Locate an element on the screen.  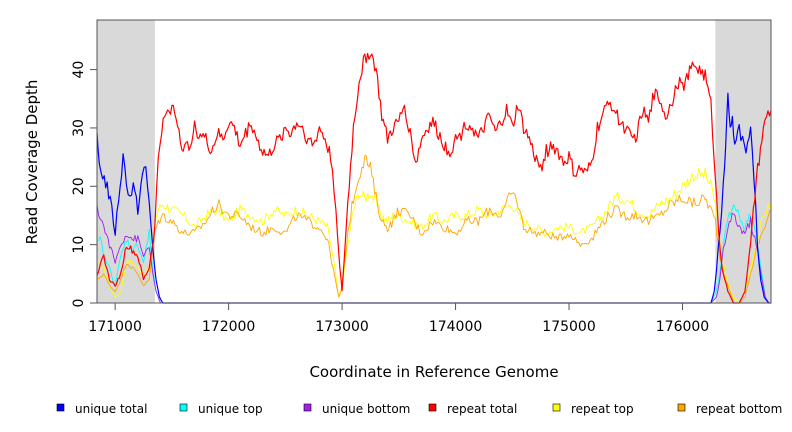
y-axis: 0 10 20 30 40 is located at coordinates (84, 184).